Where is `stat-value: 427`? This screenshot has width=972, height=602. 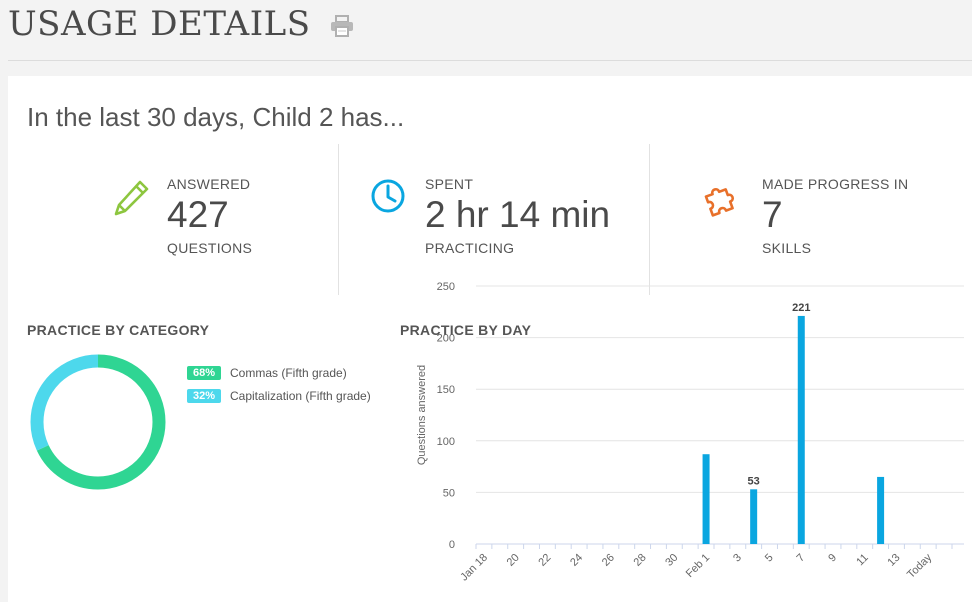 stat-value: 427 is located at coordinates (198, 214).